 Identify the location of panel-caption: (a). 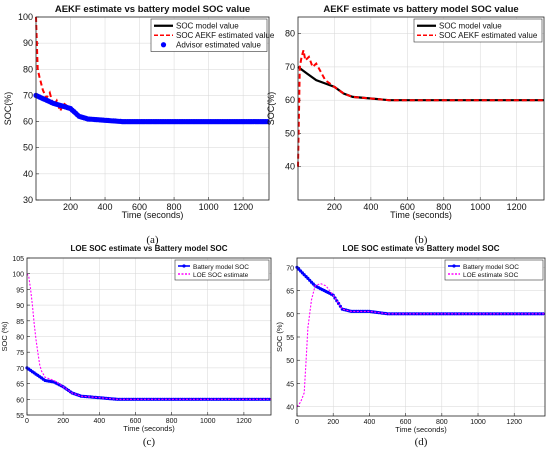
(152, 240).